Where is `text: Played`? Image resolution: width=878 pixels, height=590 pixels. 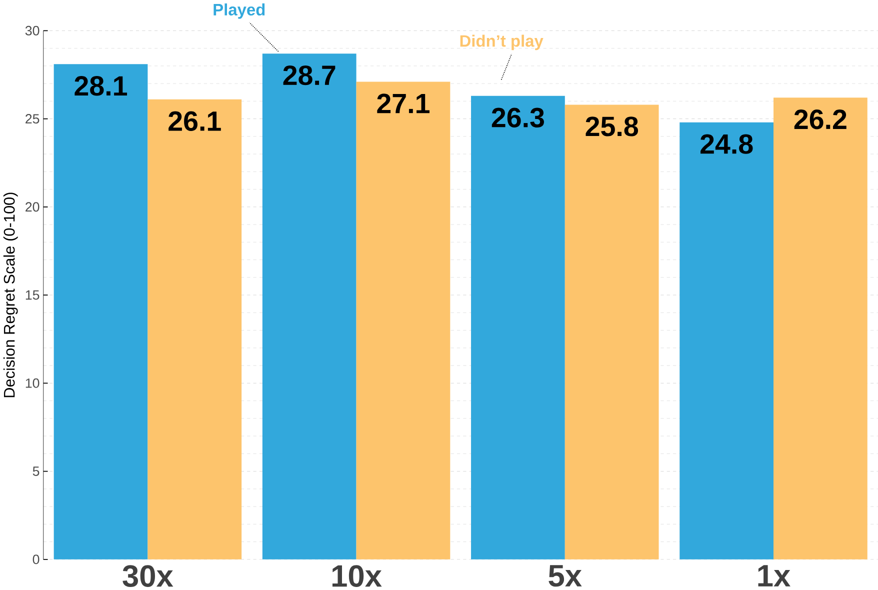 text: Played is located at coordinates (239, 11).